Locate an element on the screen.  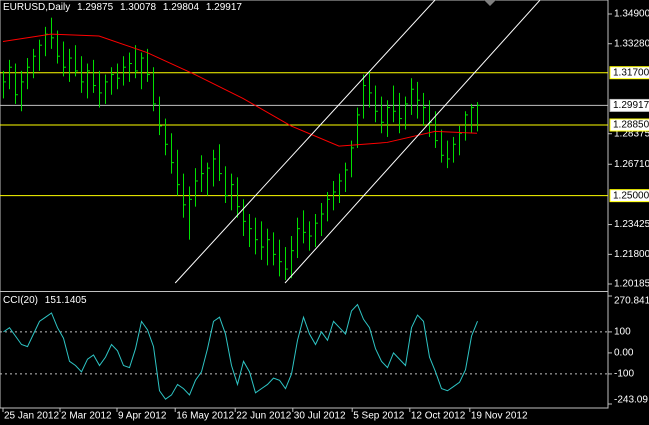
x-tick-label: 19 Nov 2012 is located at coordinates (499, 416).